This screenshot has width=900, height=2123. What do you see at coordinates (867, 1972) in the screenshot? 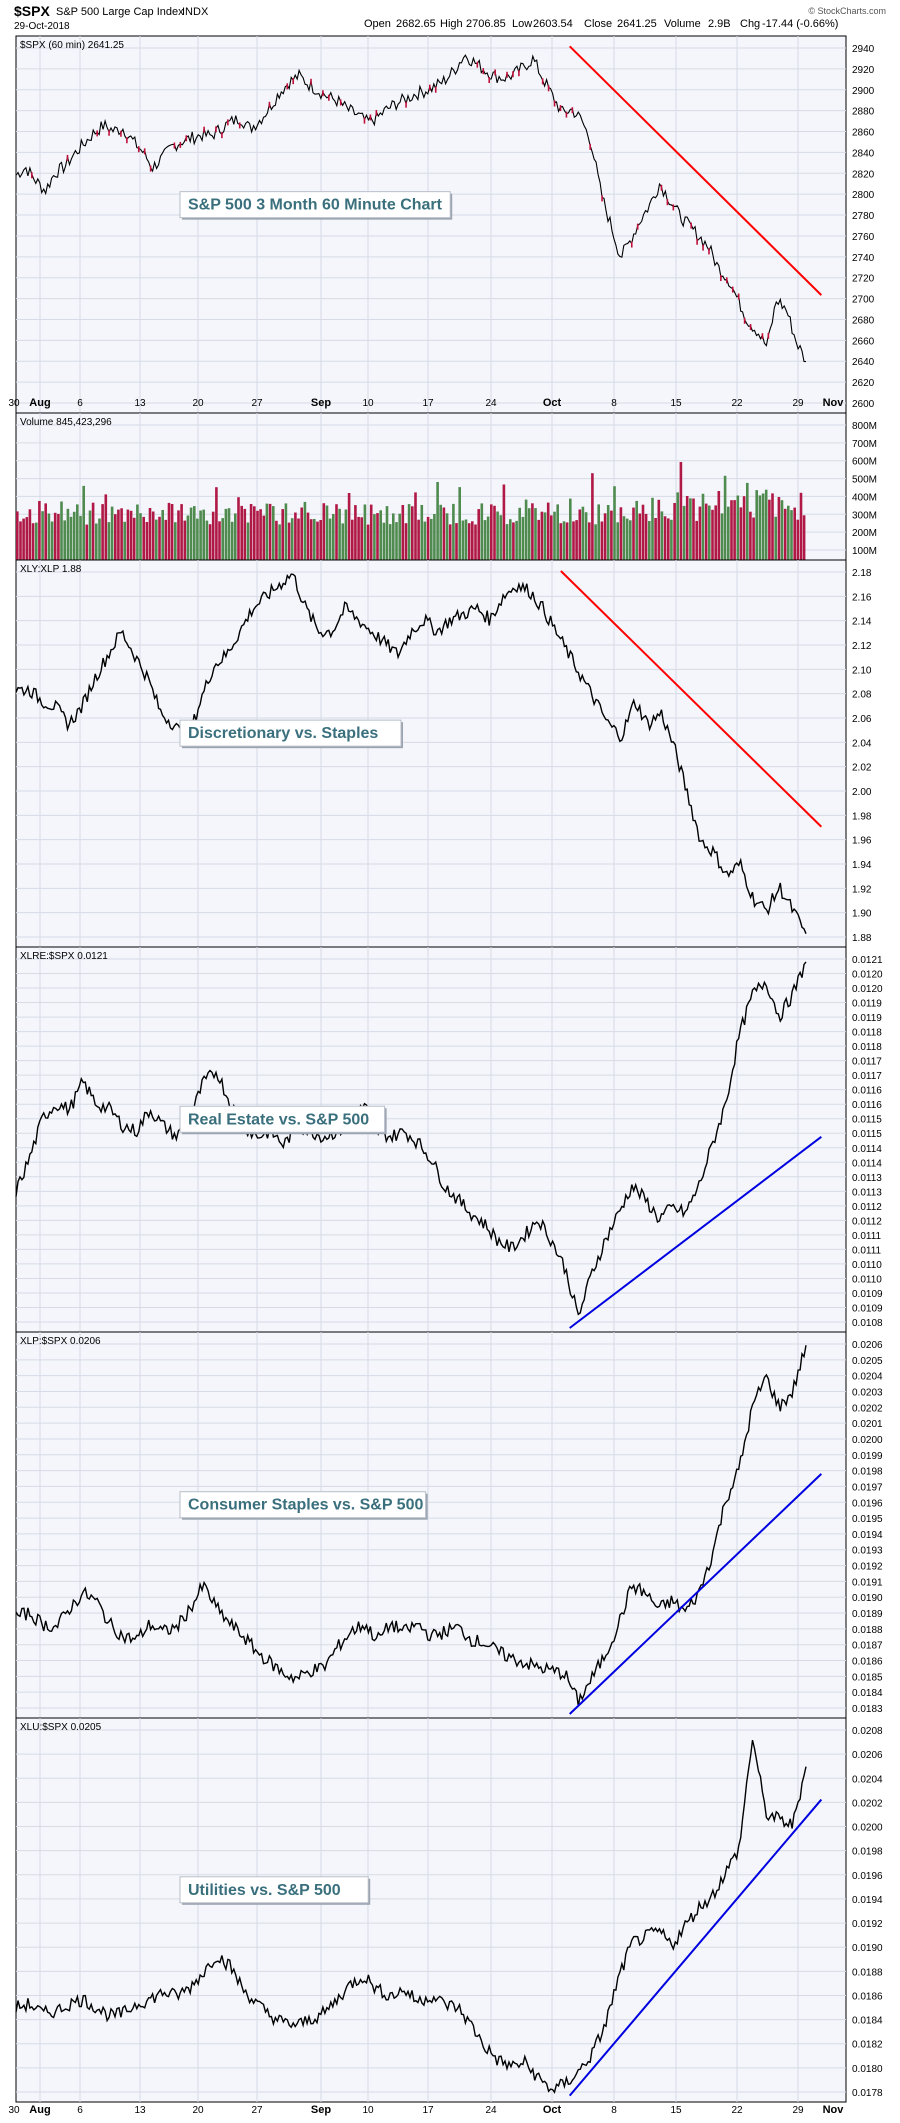
I see `y-tick-label: 0.0188` at bounding box center [867, 1972].